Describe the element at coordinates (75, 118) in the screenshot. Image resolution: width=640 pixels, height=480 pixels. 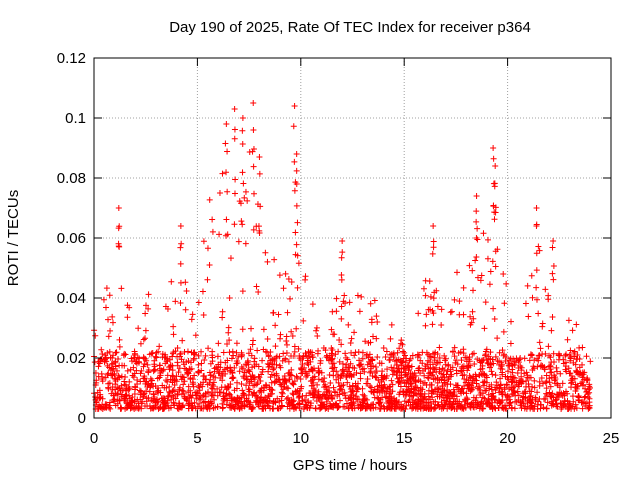
I see `y-tick-label: 0.1` at that location.